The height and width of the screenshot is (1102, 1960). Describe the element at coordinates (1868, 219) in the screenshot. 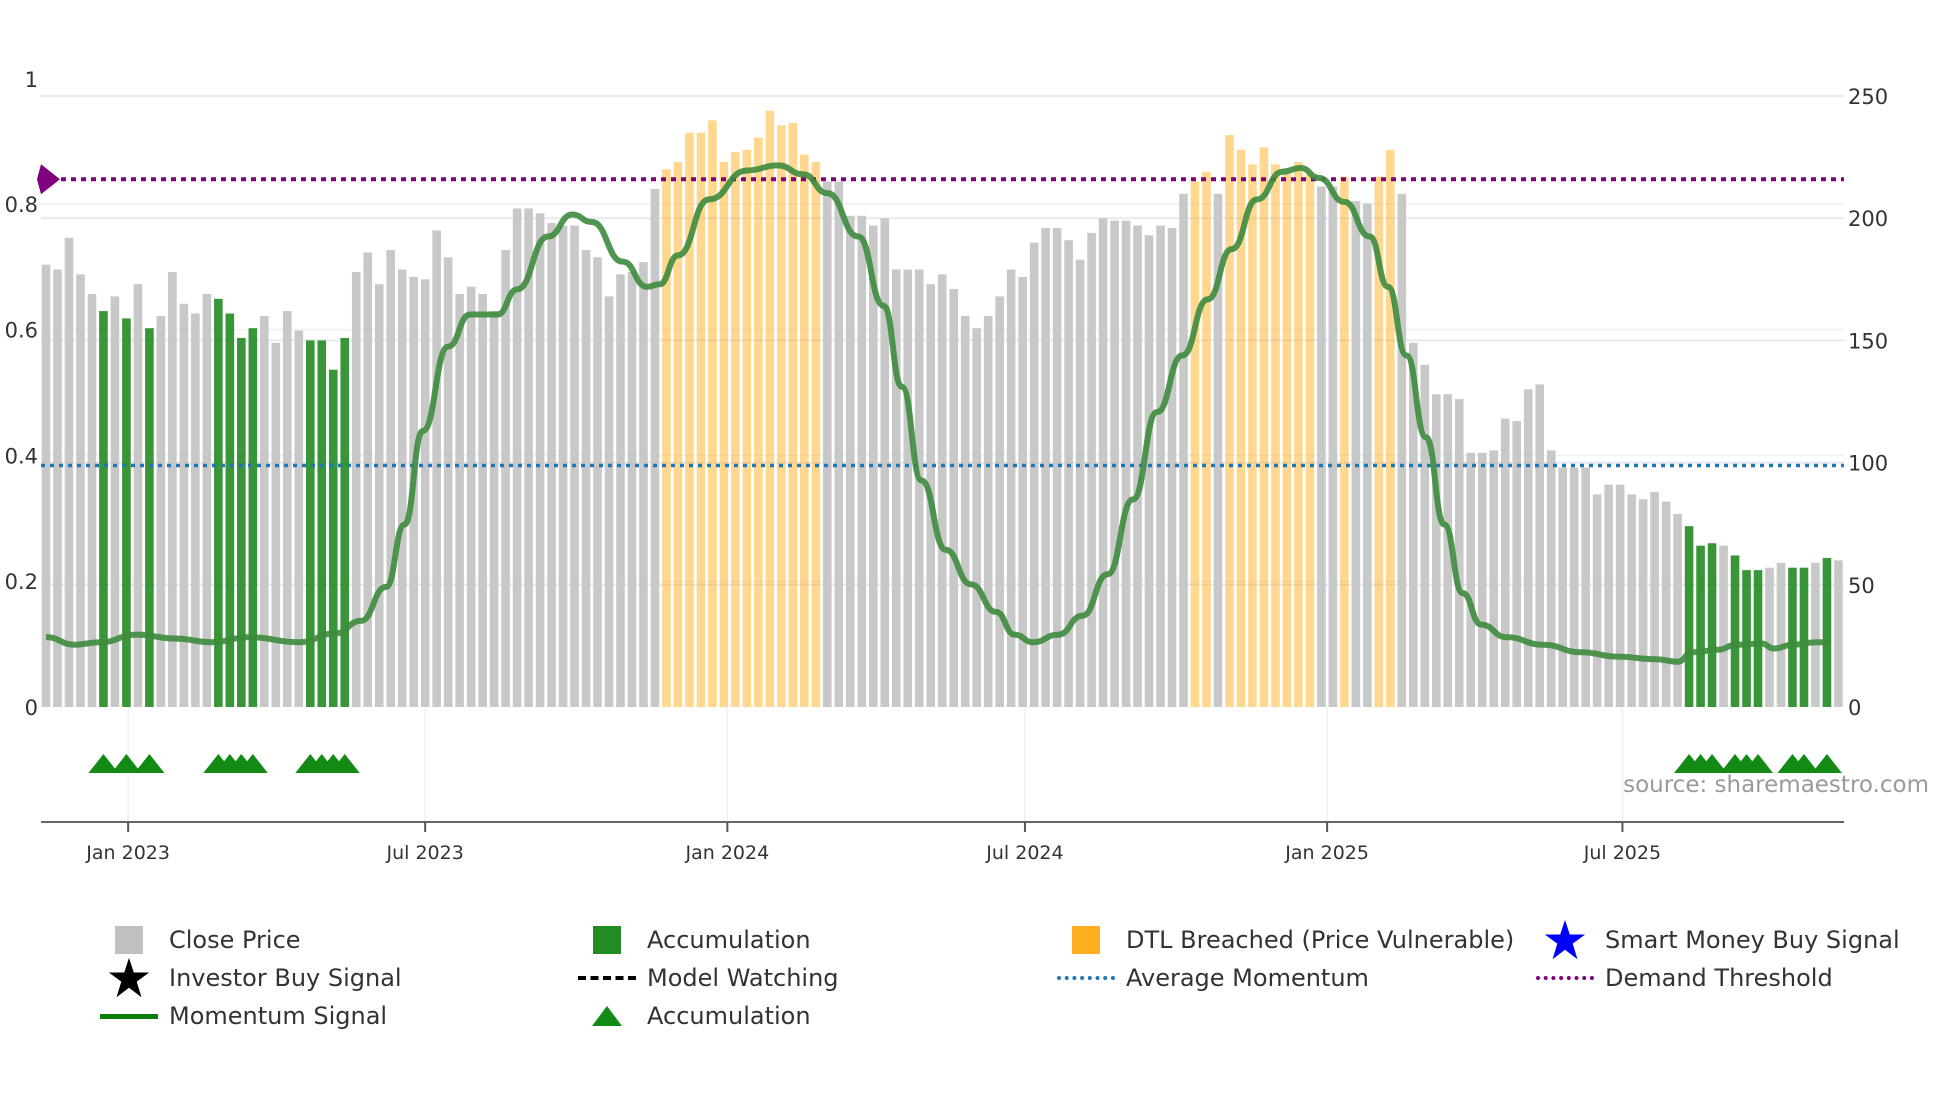

I see `right-axis-tick-label: 200` at that location.